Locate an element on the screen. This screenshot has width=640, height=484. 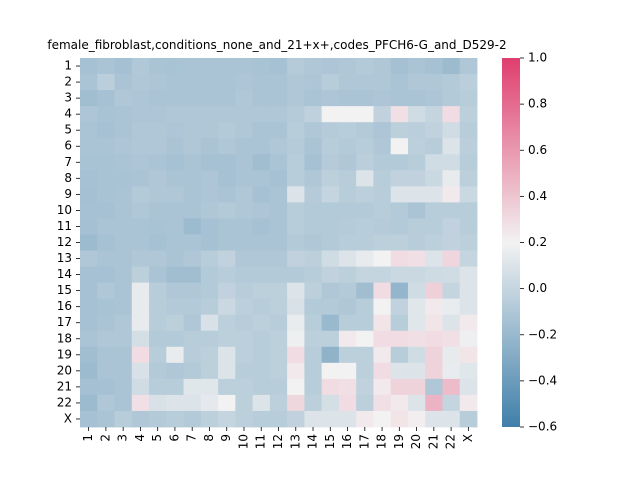
x-tick-label: 3 is located at coordinates (123, 438).